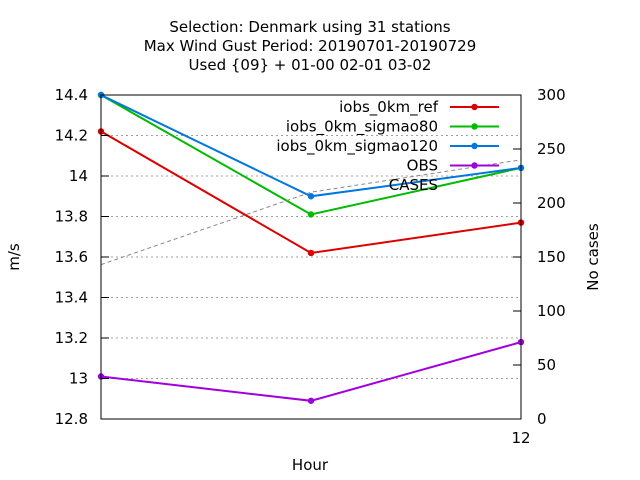 The image size is (640, 480). Describe the element at coordinates (311, 253) in the screenshot. I see `data-point-iobs-0km-ref` at that location.